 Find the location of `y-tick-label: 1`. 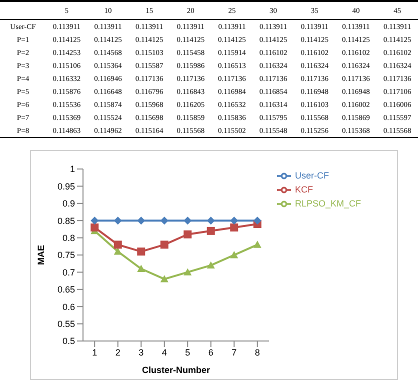

y-tick-label: 1 is located at coordinates (72, 169).